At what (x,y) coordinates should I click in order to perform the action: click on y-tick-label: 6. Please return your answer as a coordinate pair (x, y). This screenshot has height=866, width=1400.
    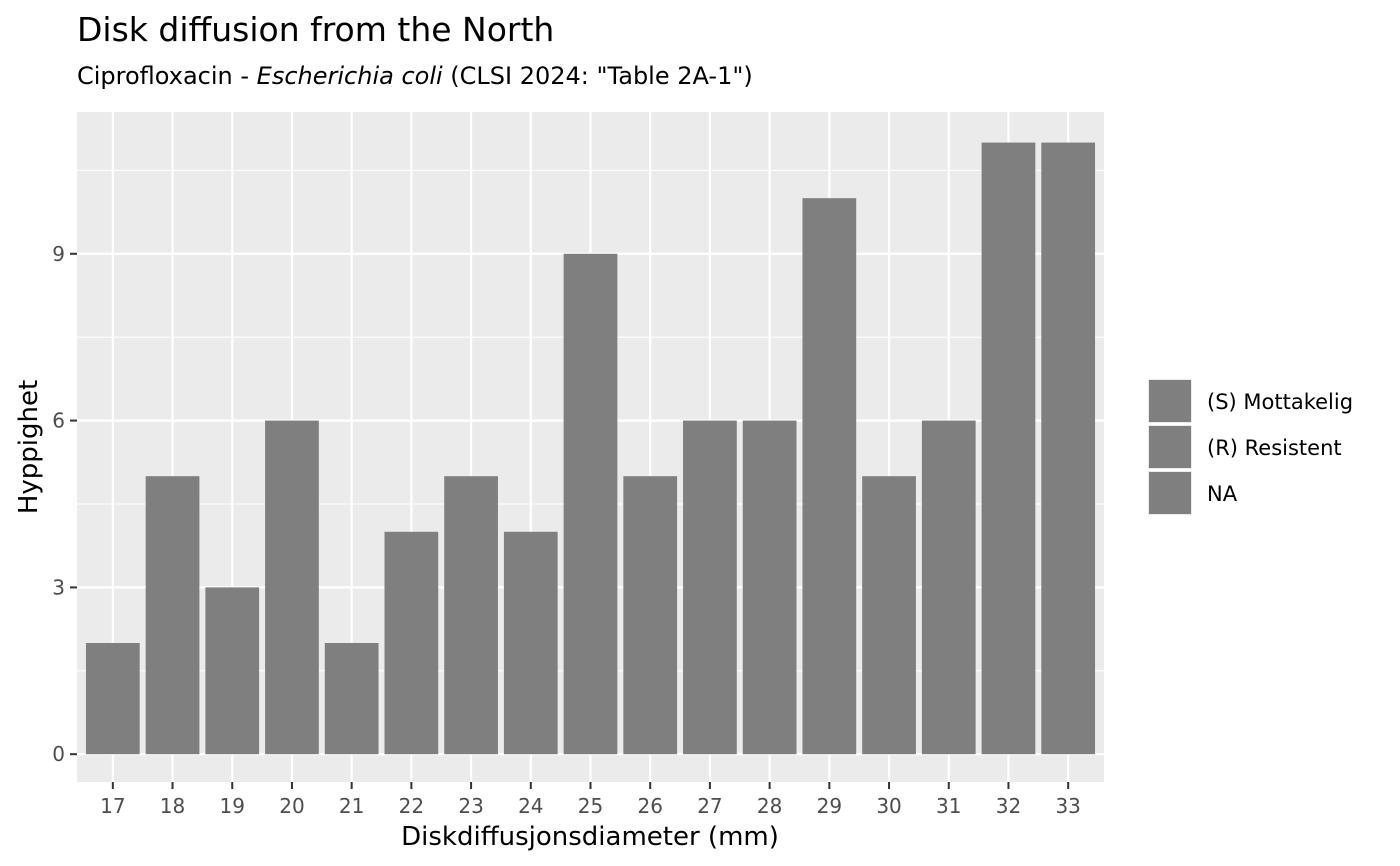
    Looking at the image, I should click on (58, 421).